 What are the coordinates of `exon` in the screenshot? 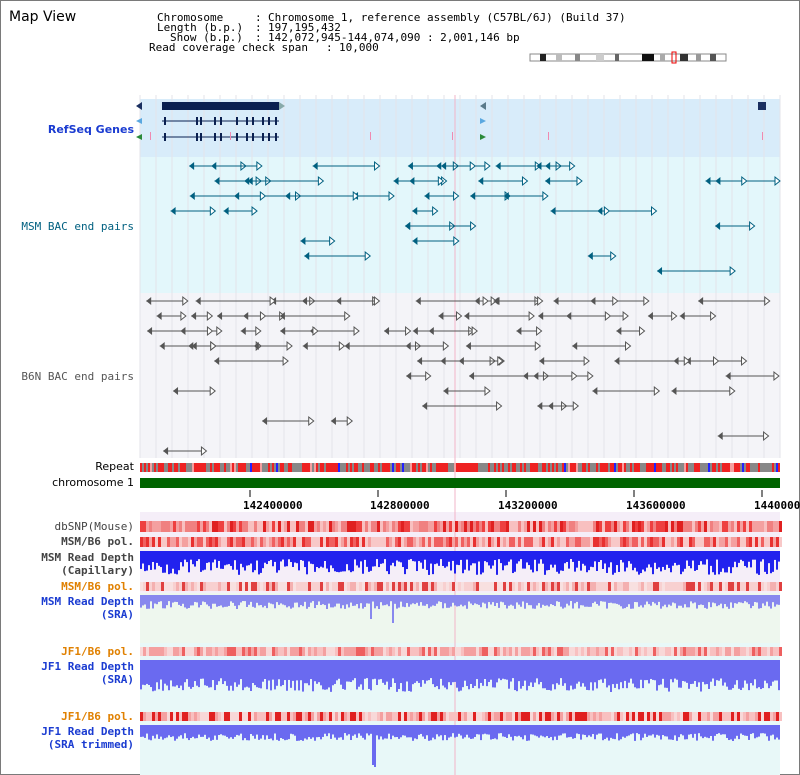 It's located at (201, 121).